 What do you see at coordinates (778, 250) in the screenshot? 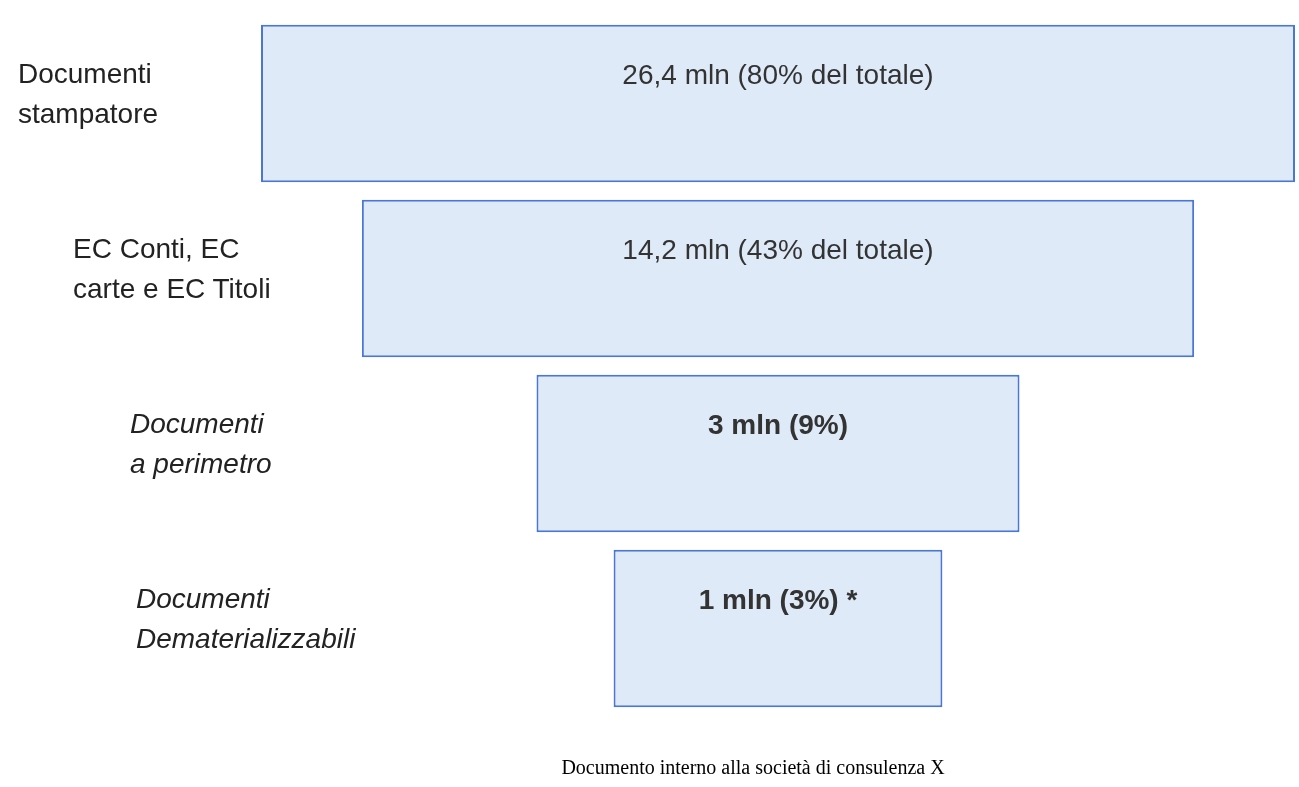
I see `data-label: 14,2 mln (43% del totale)` at bounding box center [778, 250].